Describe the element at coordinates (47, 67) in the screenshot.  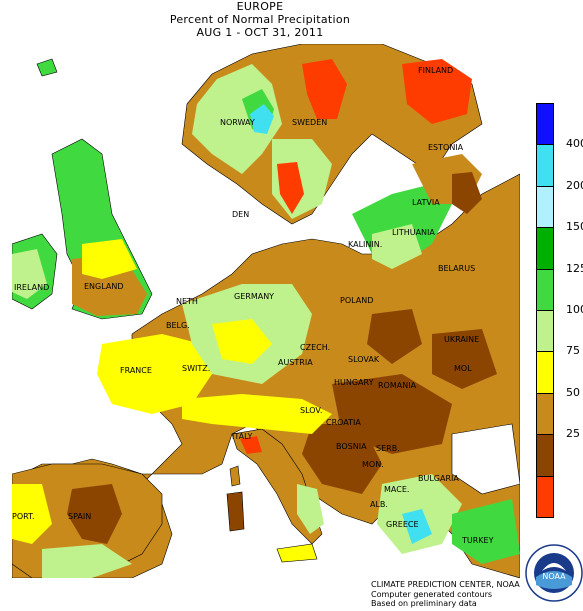
I see `land-faroes` at that location.